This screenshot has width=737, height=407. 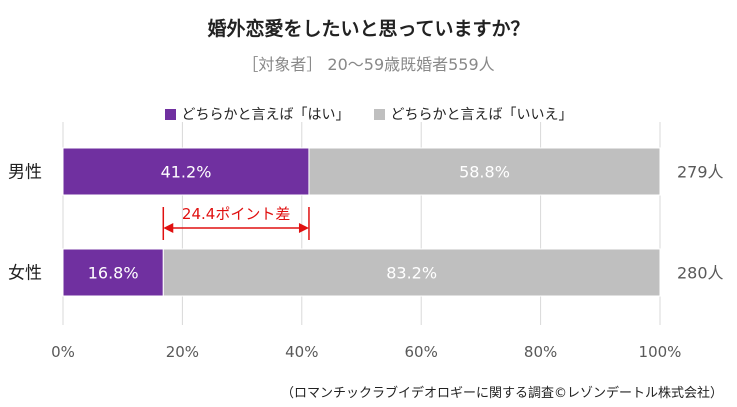 I want to click on data-label: 58.8%, so click(x=484, y=172).